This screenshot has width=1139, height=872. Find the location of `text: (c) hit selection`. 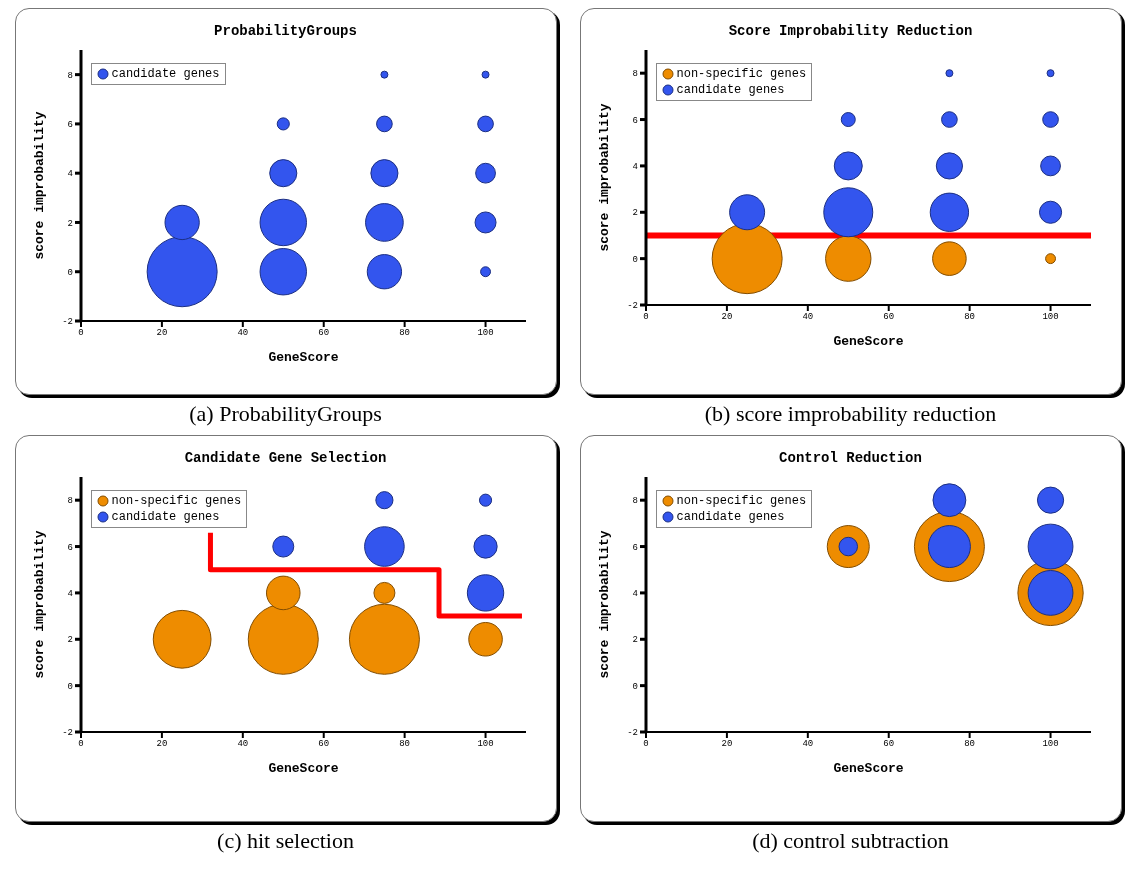

text: (c) hit selection is located at coordinates (285, 841).